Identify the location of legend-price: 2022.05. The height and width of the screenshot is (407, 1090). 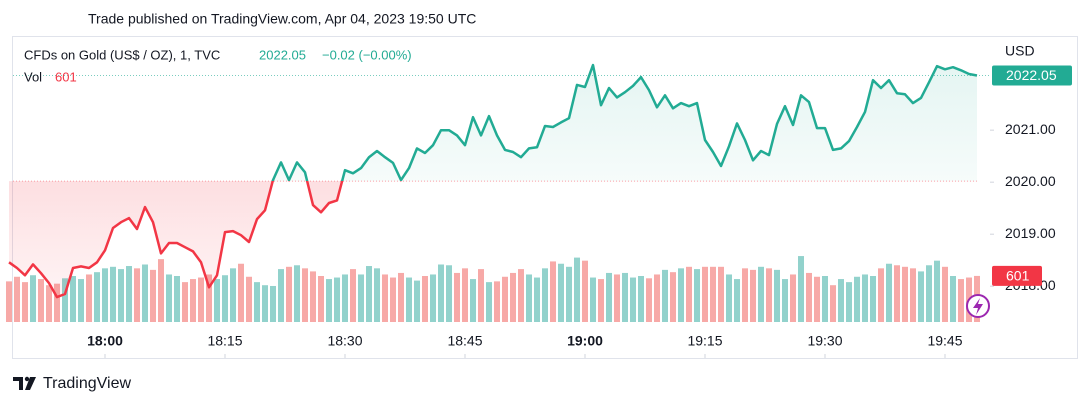
(282, 54).